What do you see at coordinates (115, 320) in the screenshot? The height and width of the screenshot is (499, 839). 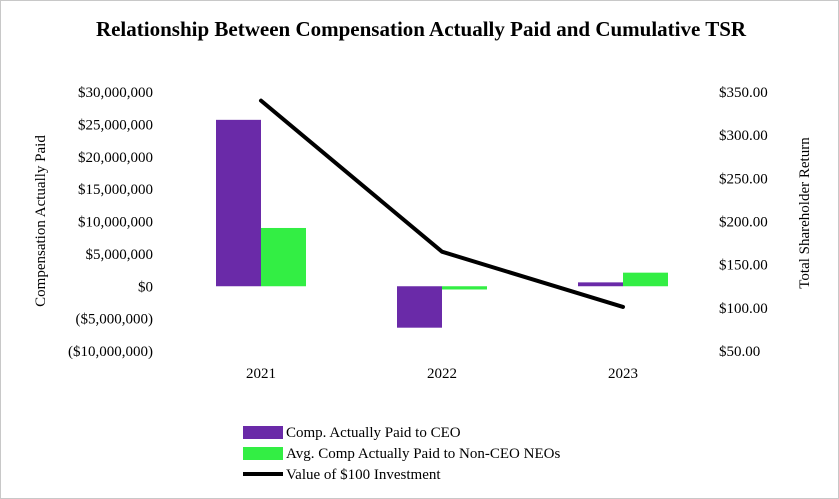 I see `left-tick-label: ($5,000,000)` at bounding box center [115, 320].